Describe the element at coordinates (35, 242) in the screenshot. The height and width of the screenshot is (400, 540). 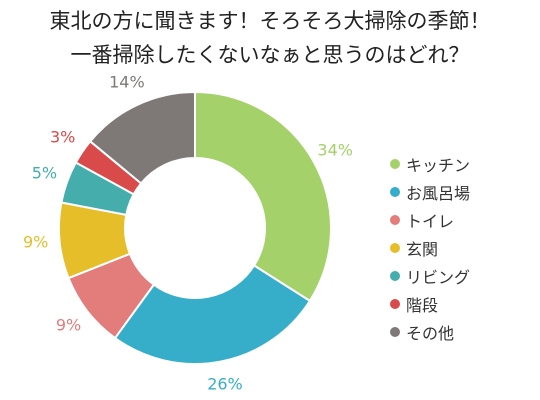
I see `slice-value-label-4: 9%` at that location.